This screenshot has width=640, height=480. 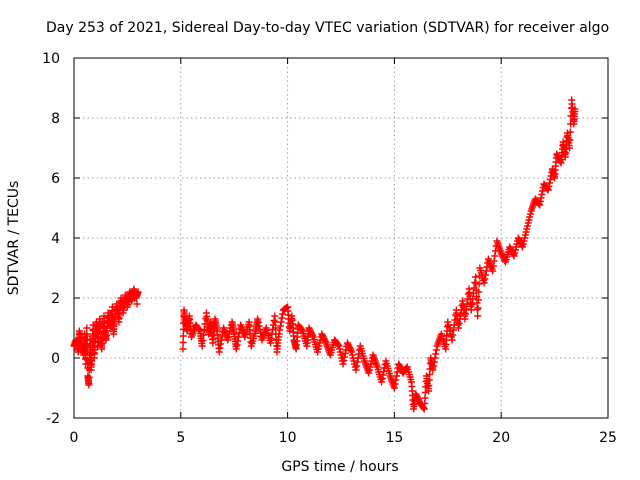 I want to click on x-tick-label: 20, so click(x=501, y=438).